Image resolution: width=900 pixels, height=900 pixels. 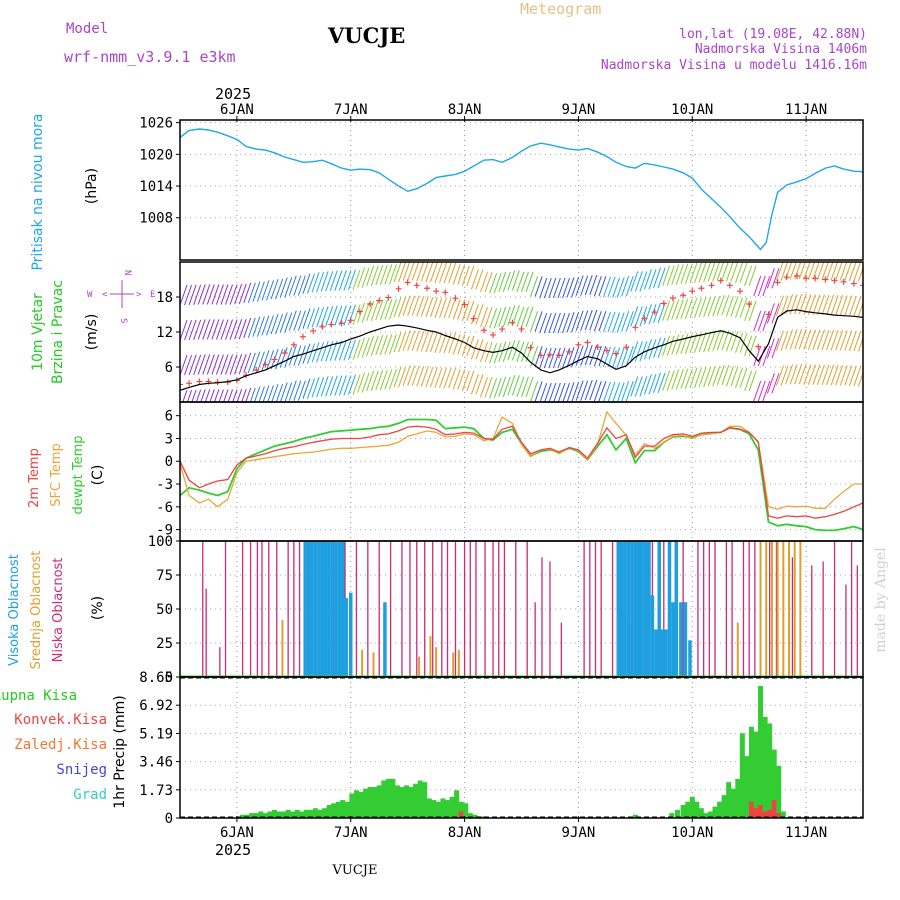 I want to click on day-label-top: 8JAN, so click(x=465, y=110).